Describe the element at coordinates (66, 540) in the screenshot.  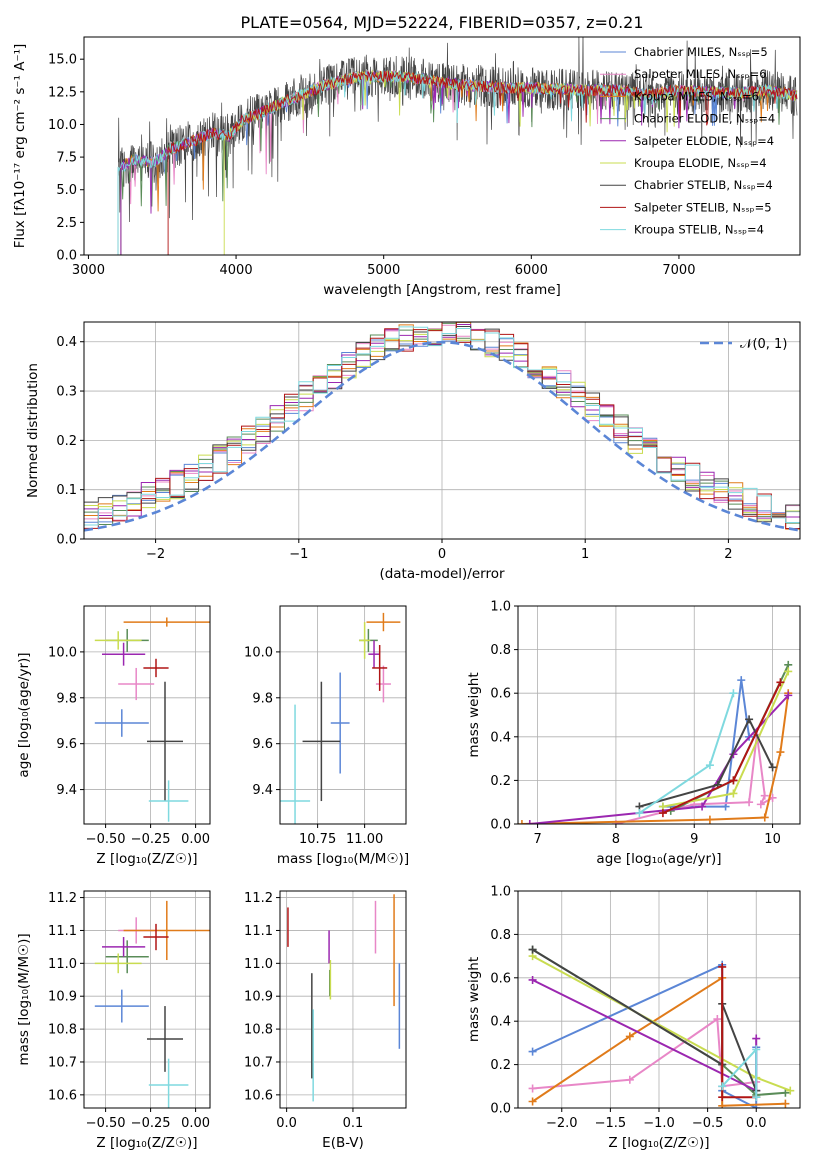
I see `y-tick-label: 0.0` at that location.